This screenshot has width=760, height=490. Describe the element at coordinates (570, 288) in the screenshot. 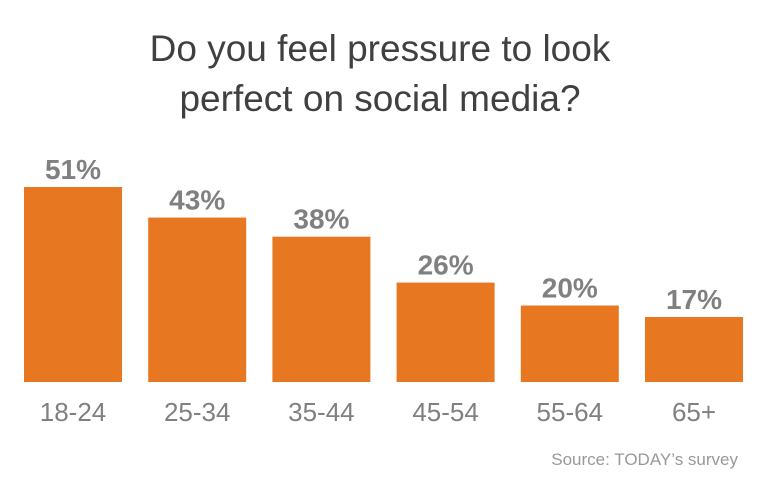

I see `value-label-55-64: 20%` at that location.